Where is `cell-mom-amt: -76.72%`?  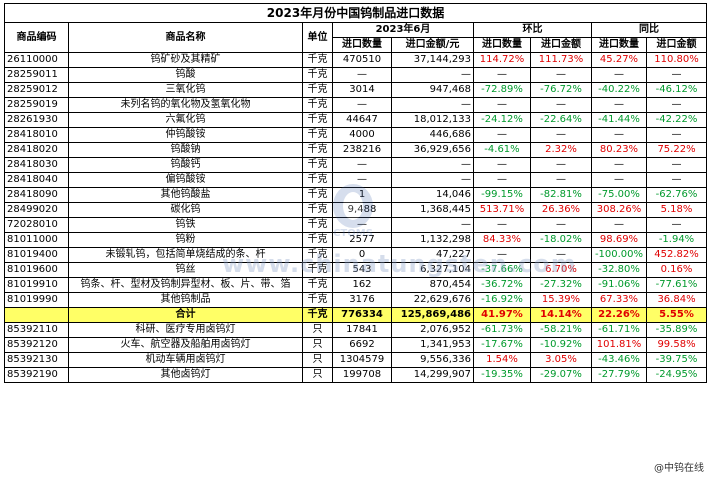 cell-mom-amt: -76.72% is located at coordinates (561, 90).